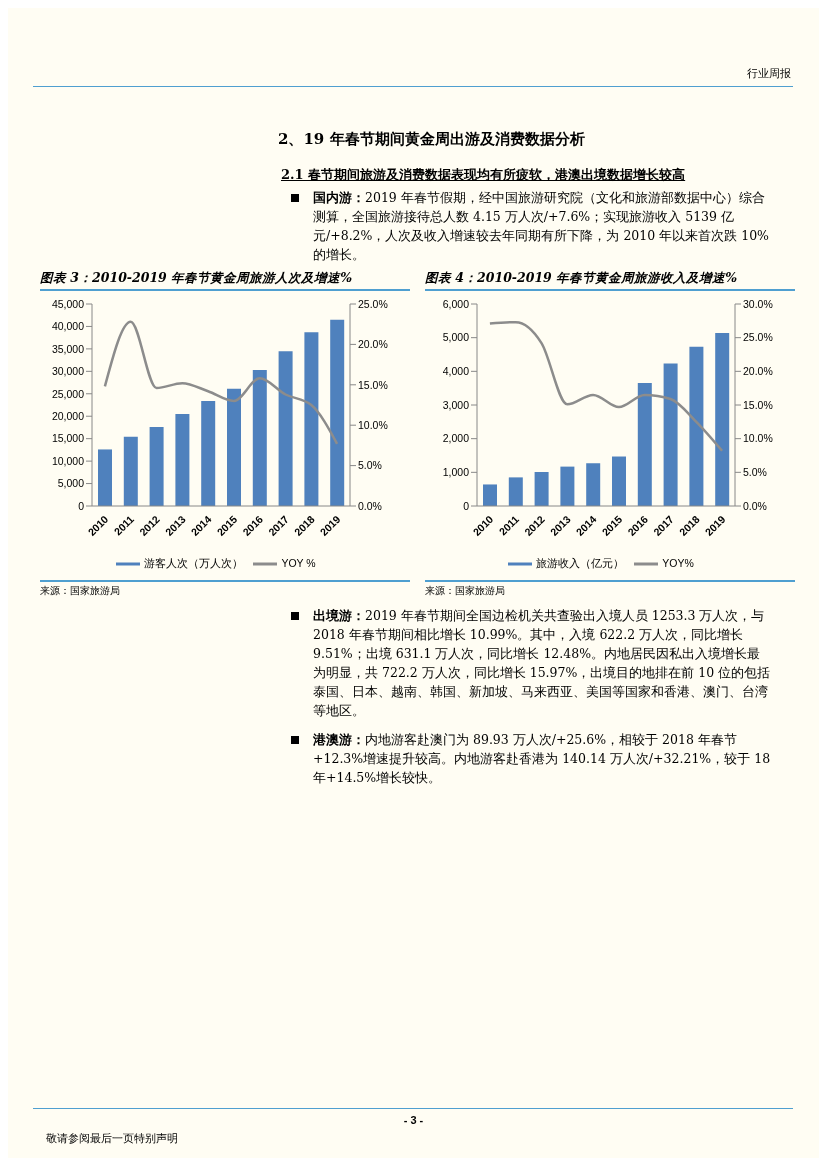  I want to click on chart-title: 图表 4：2010-2019 年春节黄金周旅游收入及增速%, so click(610, 280).